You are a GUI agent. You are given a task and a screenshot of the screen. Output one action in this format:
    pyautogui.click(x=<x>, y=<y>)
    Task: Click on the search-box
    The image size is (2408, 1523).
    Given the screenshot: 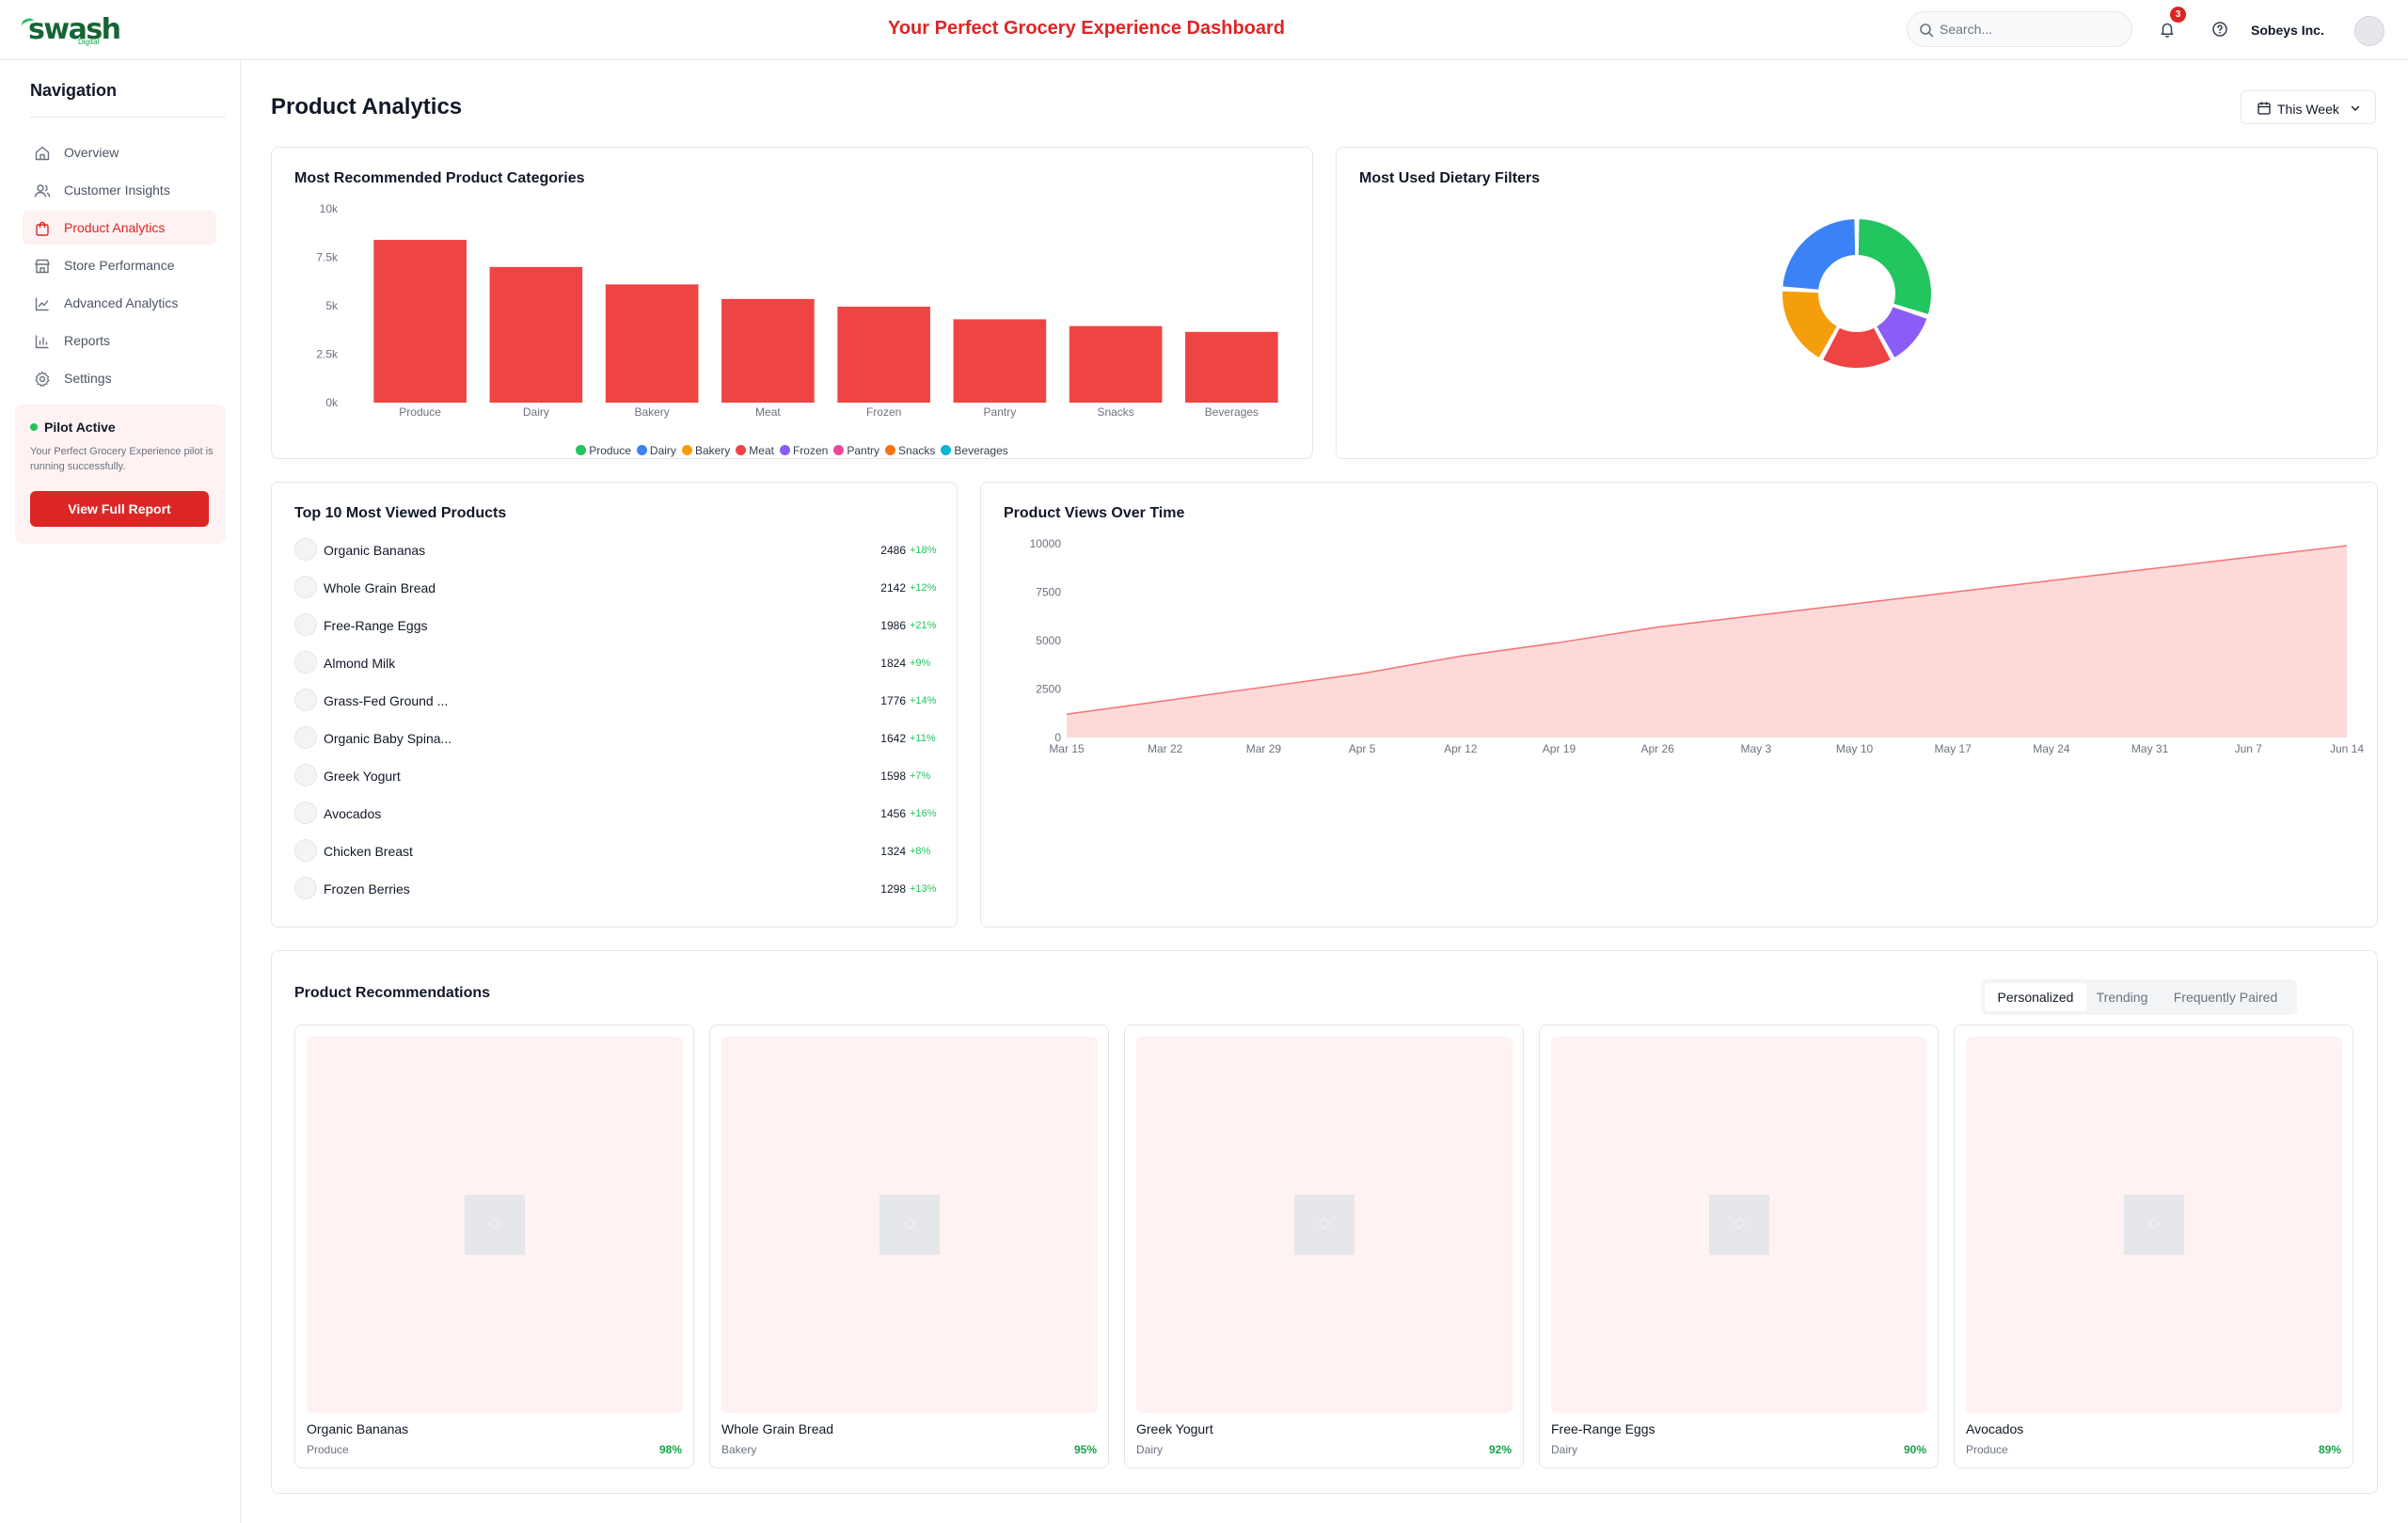 What is the action you would take?
    pyautogui.click(x=2020, y=29)
    